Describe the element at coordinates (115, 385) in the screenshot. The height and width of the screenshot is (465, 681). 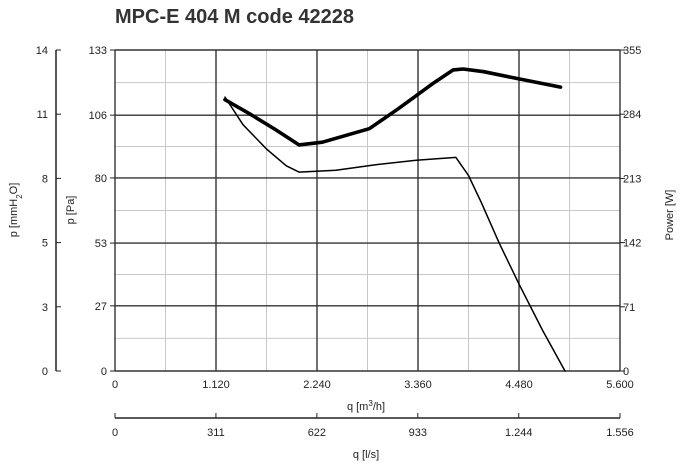
I see `x-primary-tick-label: 0` at that location.